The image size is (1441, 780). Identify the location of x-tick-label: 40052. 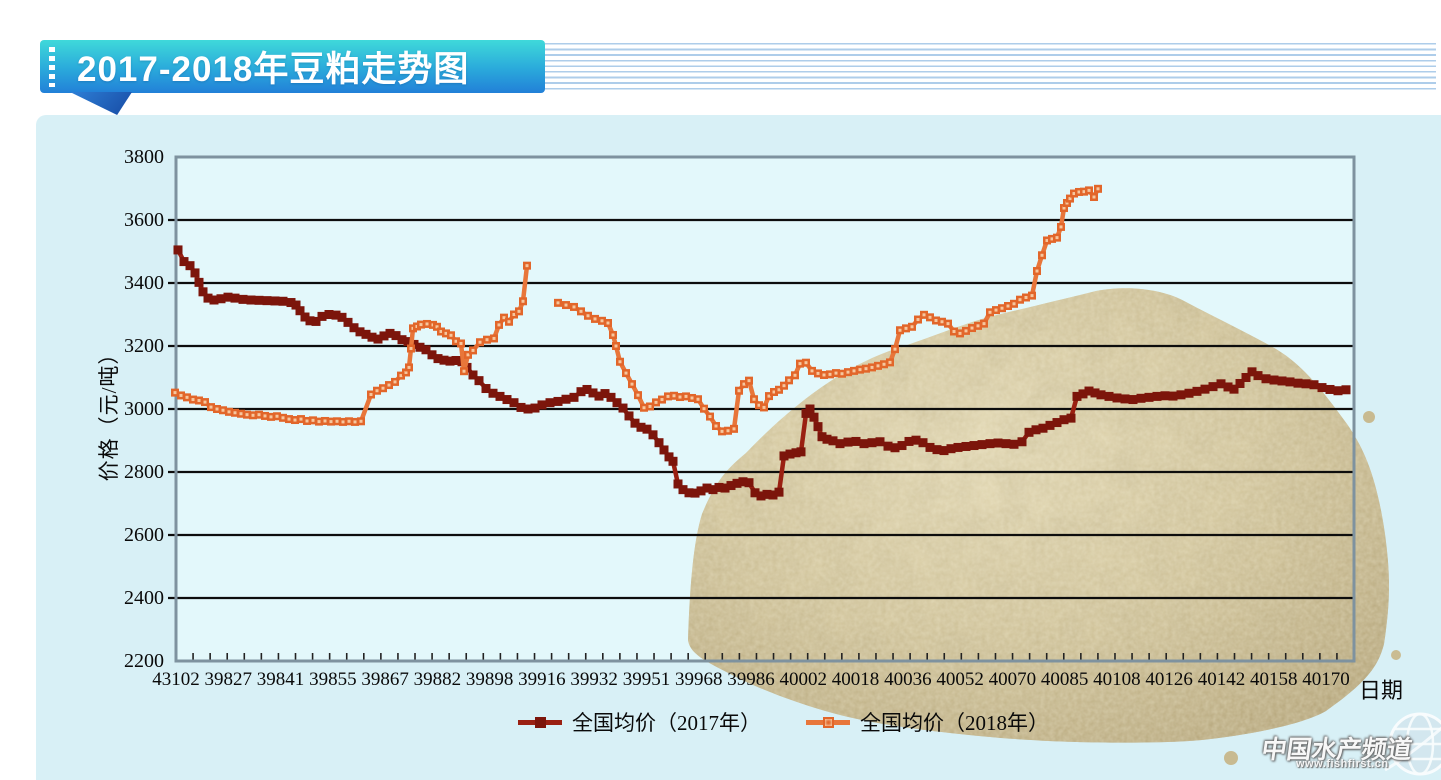
(960, 679).